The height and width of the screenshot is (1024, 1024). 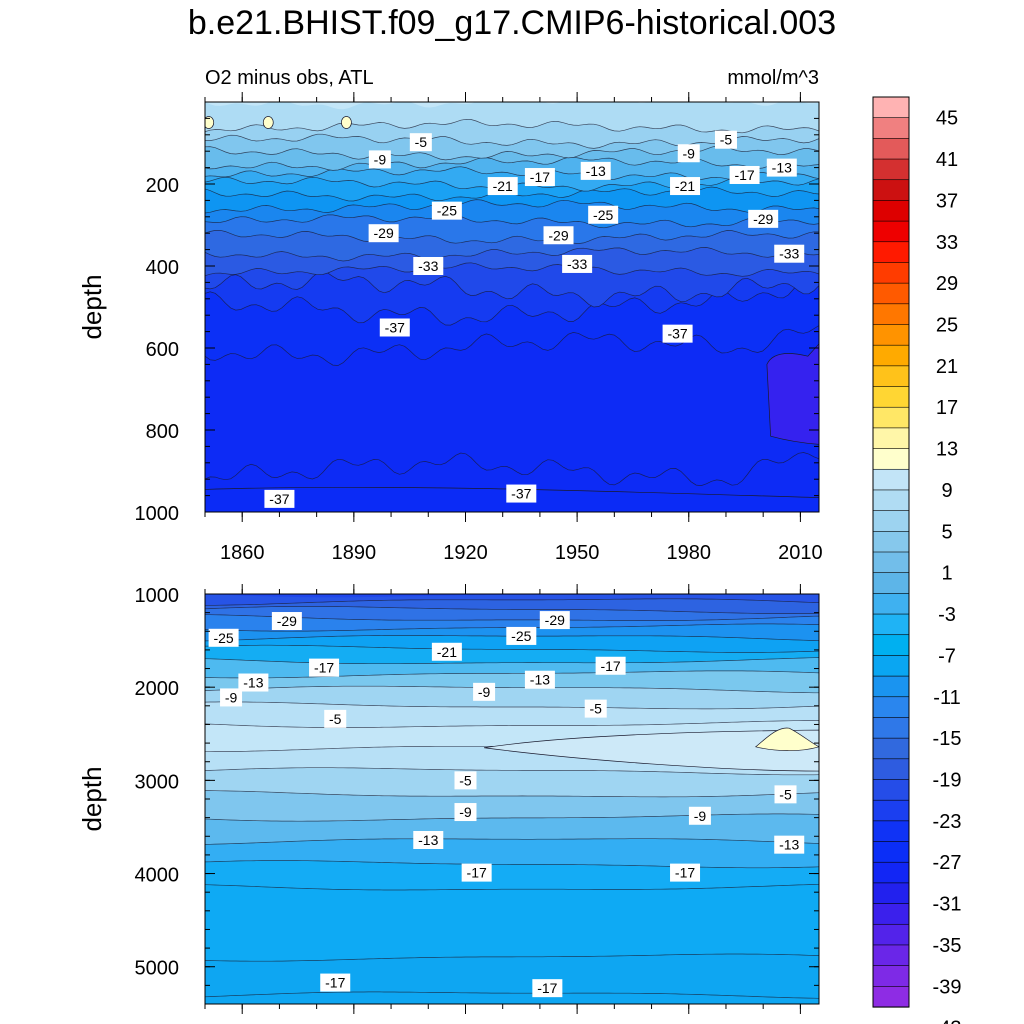 What do you see at coordinates (394, 327) in the screenshot?
I see `contour-label: -37` at bounding box center [394, 327].